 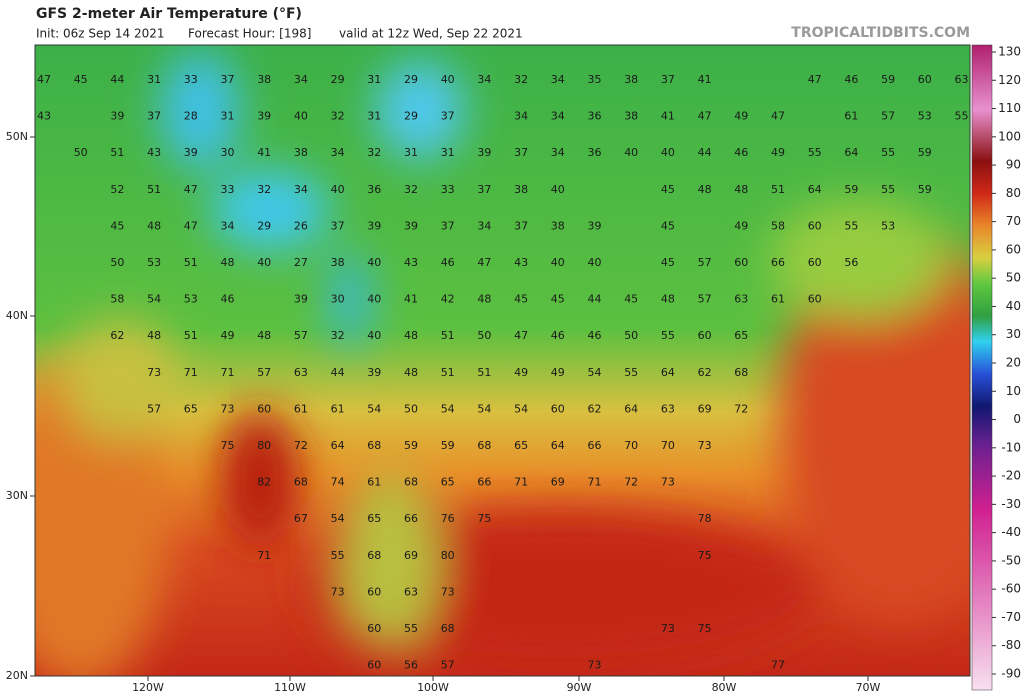 What do you see at coordinates (228, 189) in the screenshot?
I see `station-temperature: 33` at bounding box center [228, 189].